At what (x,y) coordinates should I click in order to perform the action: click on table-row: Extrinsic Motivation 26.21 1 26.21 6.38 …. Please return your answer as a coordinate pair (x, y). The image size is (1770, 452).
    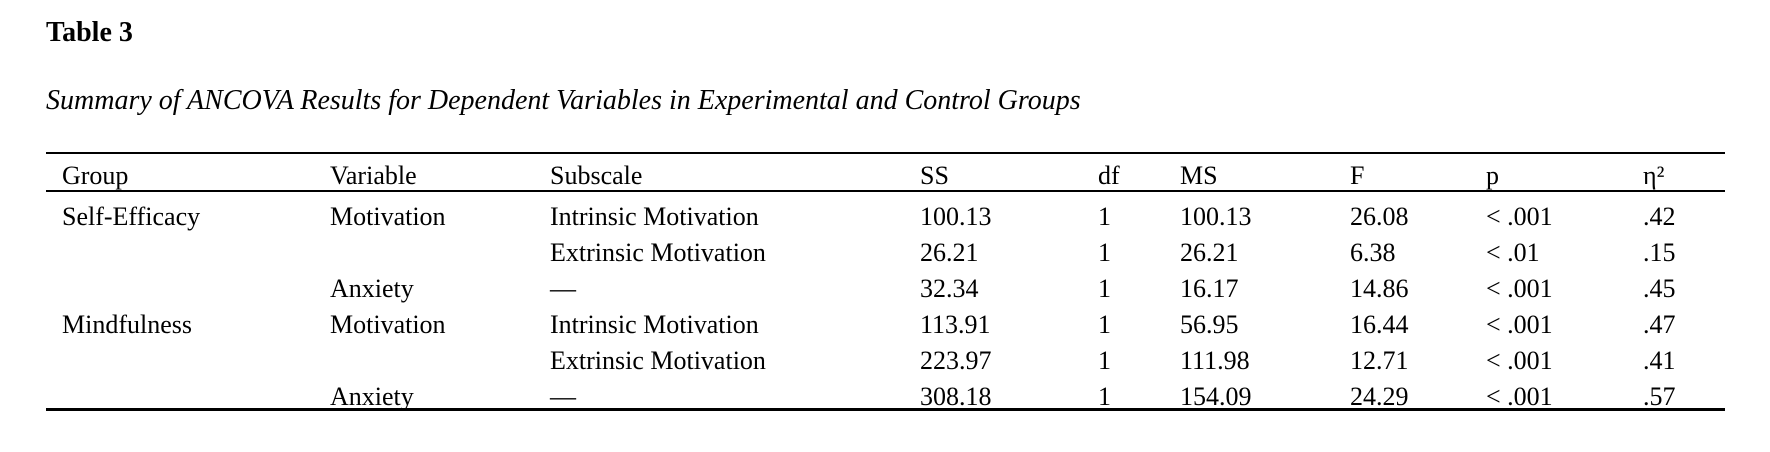
    Looking at the image, I should click on (885, 247).